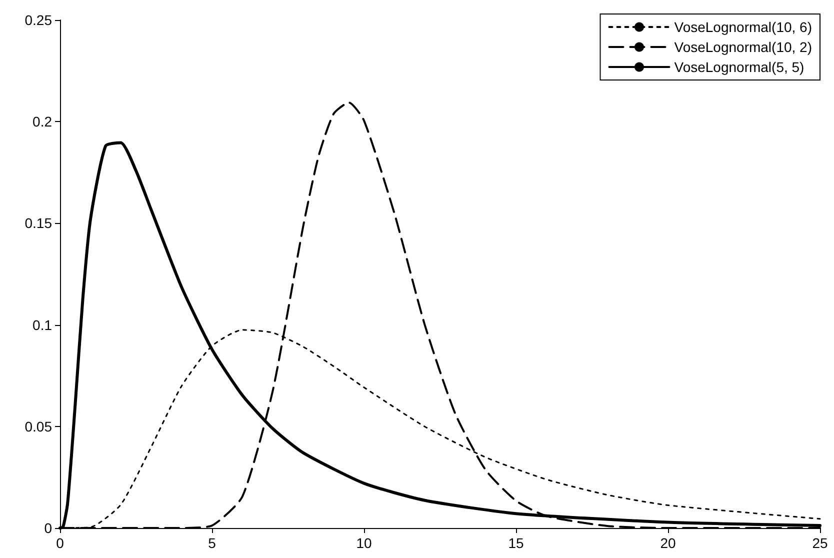 The width and height of the screenshot is (834, 558). I want to click on legend-label: VoseLognormal(10, 6), so click(743, 27).